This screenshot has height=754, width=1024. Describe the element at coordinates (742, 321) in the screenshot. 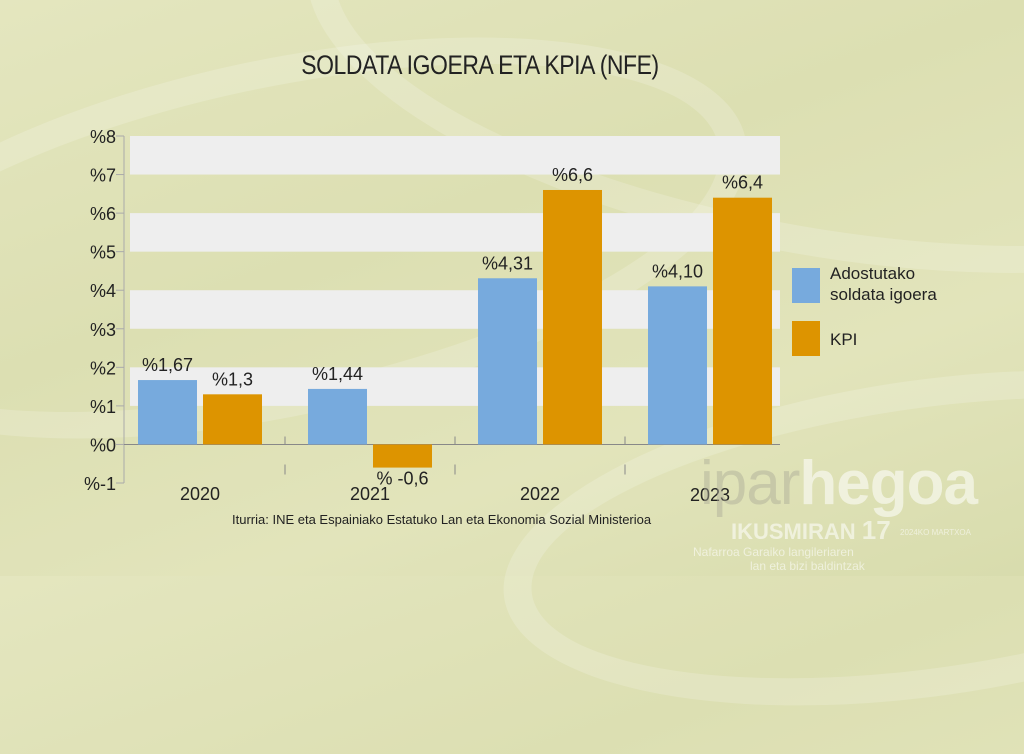

I see `bar-kpi-2023` at that location.